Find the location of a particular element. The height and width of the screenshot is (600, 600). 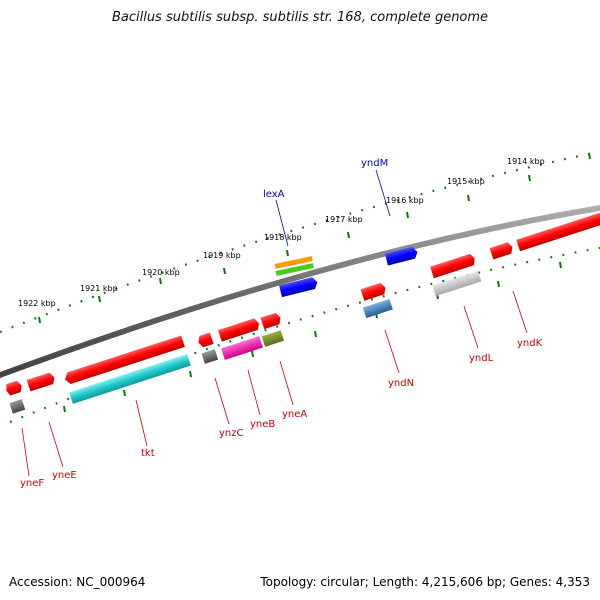

gene-label-yneF: yneF is located at coordinates (32, 483).